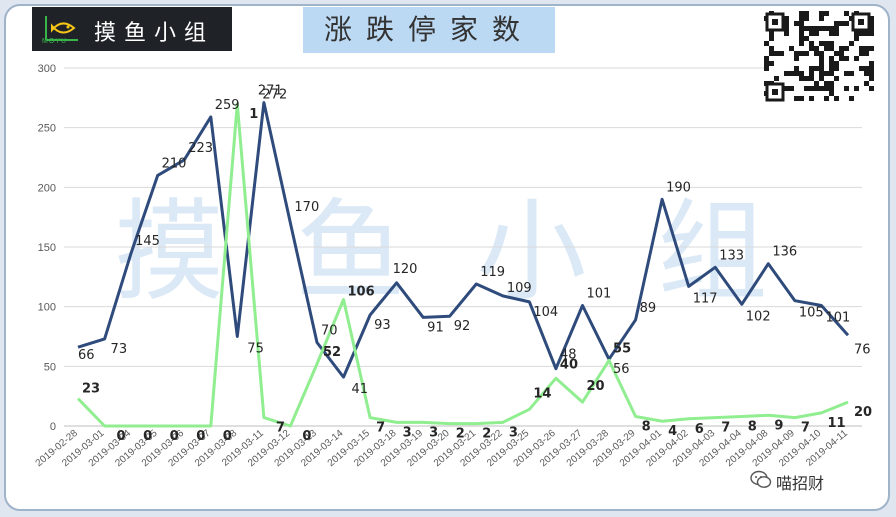  What do you see at coordinates (332, 352) in the screenshot?
I see `data-label-down: 52` at bounding box center [332, 352].